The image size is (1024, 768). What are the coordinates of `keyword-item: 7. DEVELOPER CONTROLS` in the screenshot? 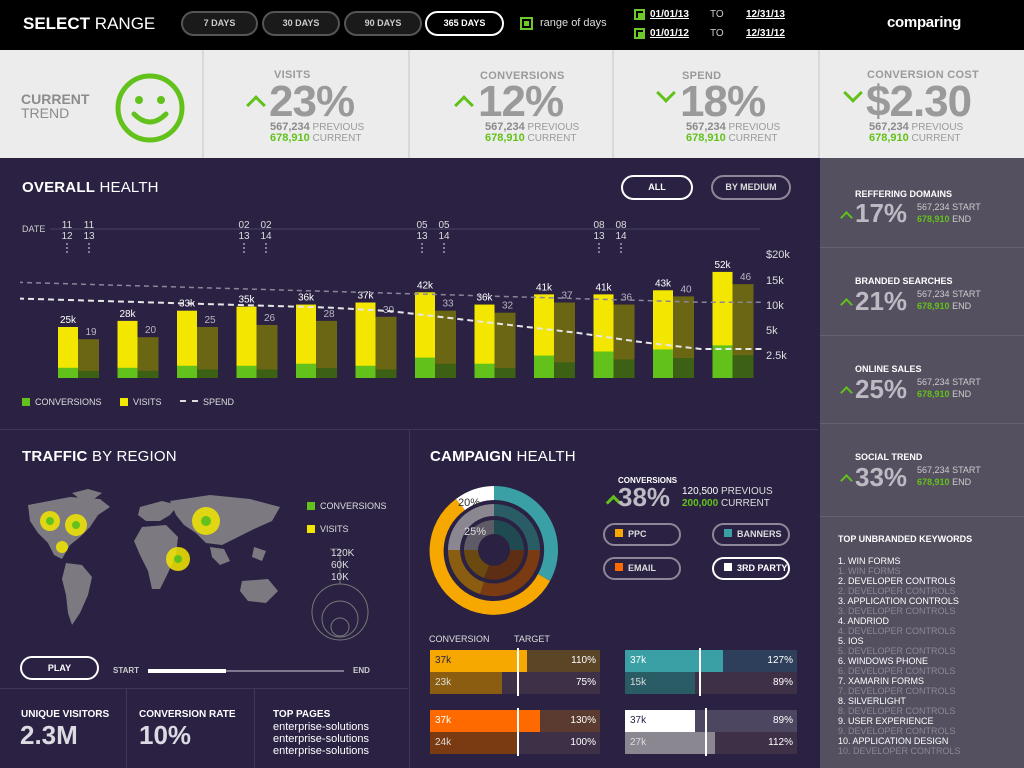 It's located at (897, 691).